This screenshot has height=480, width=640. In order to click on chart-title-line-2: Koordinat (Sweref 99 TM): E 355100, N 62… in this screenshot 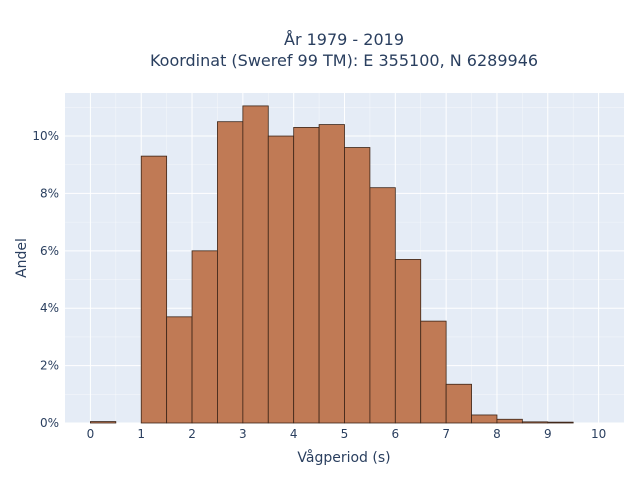, I will do `click(344, 60)`.